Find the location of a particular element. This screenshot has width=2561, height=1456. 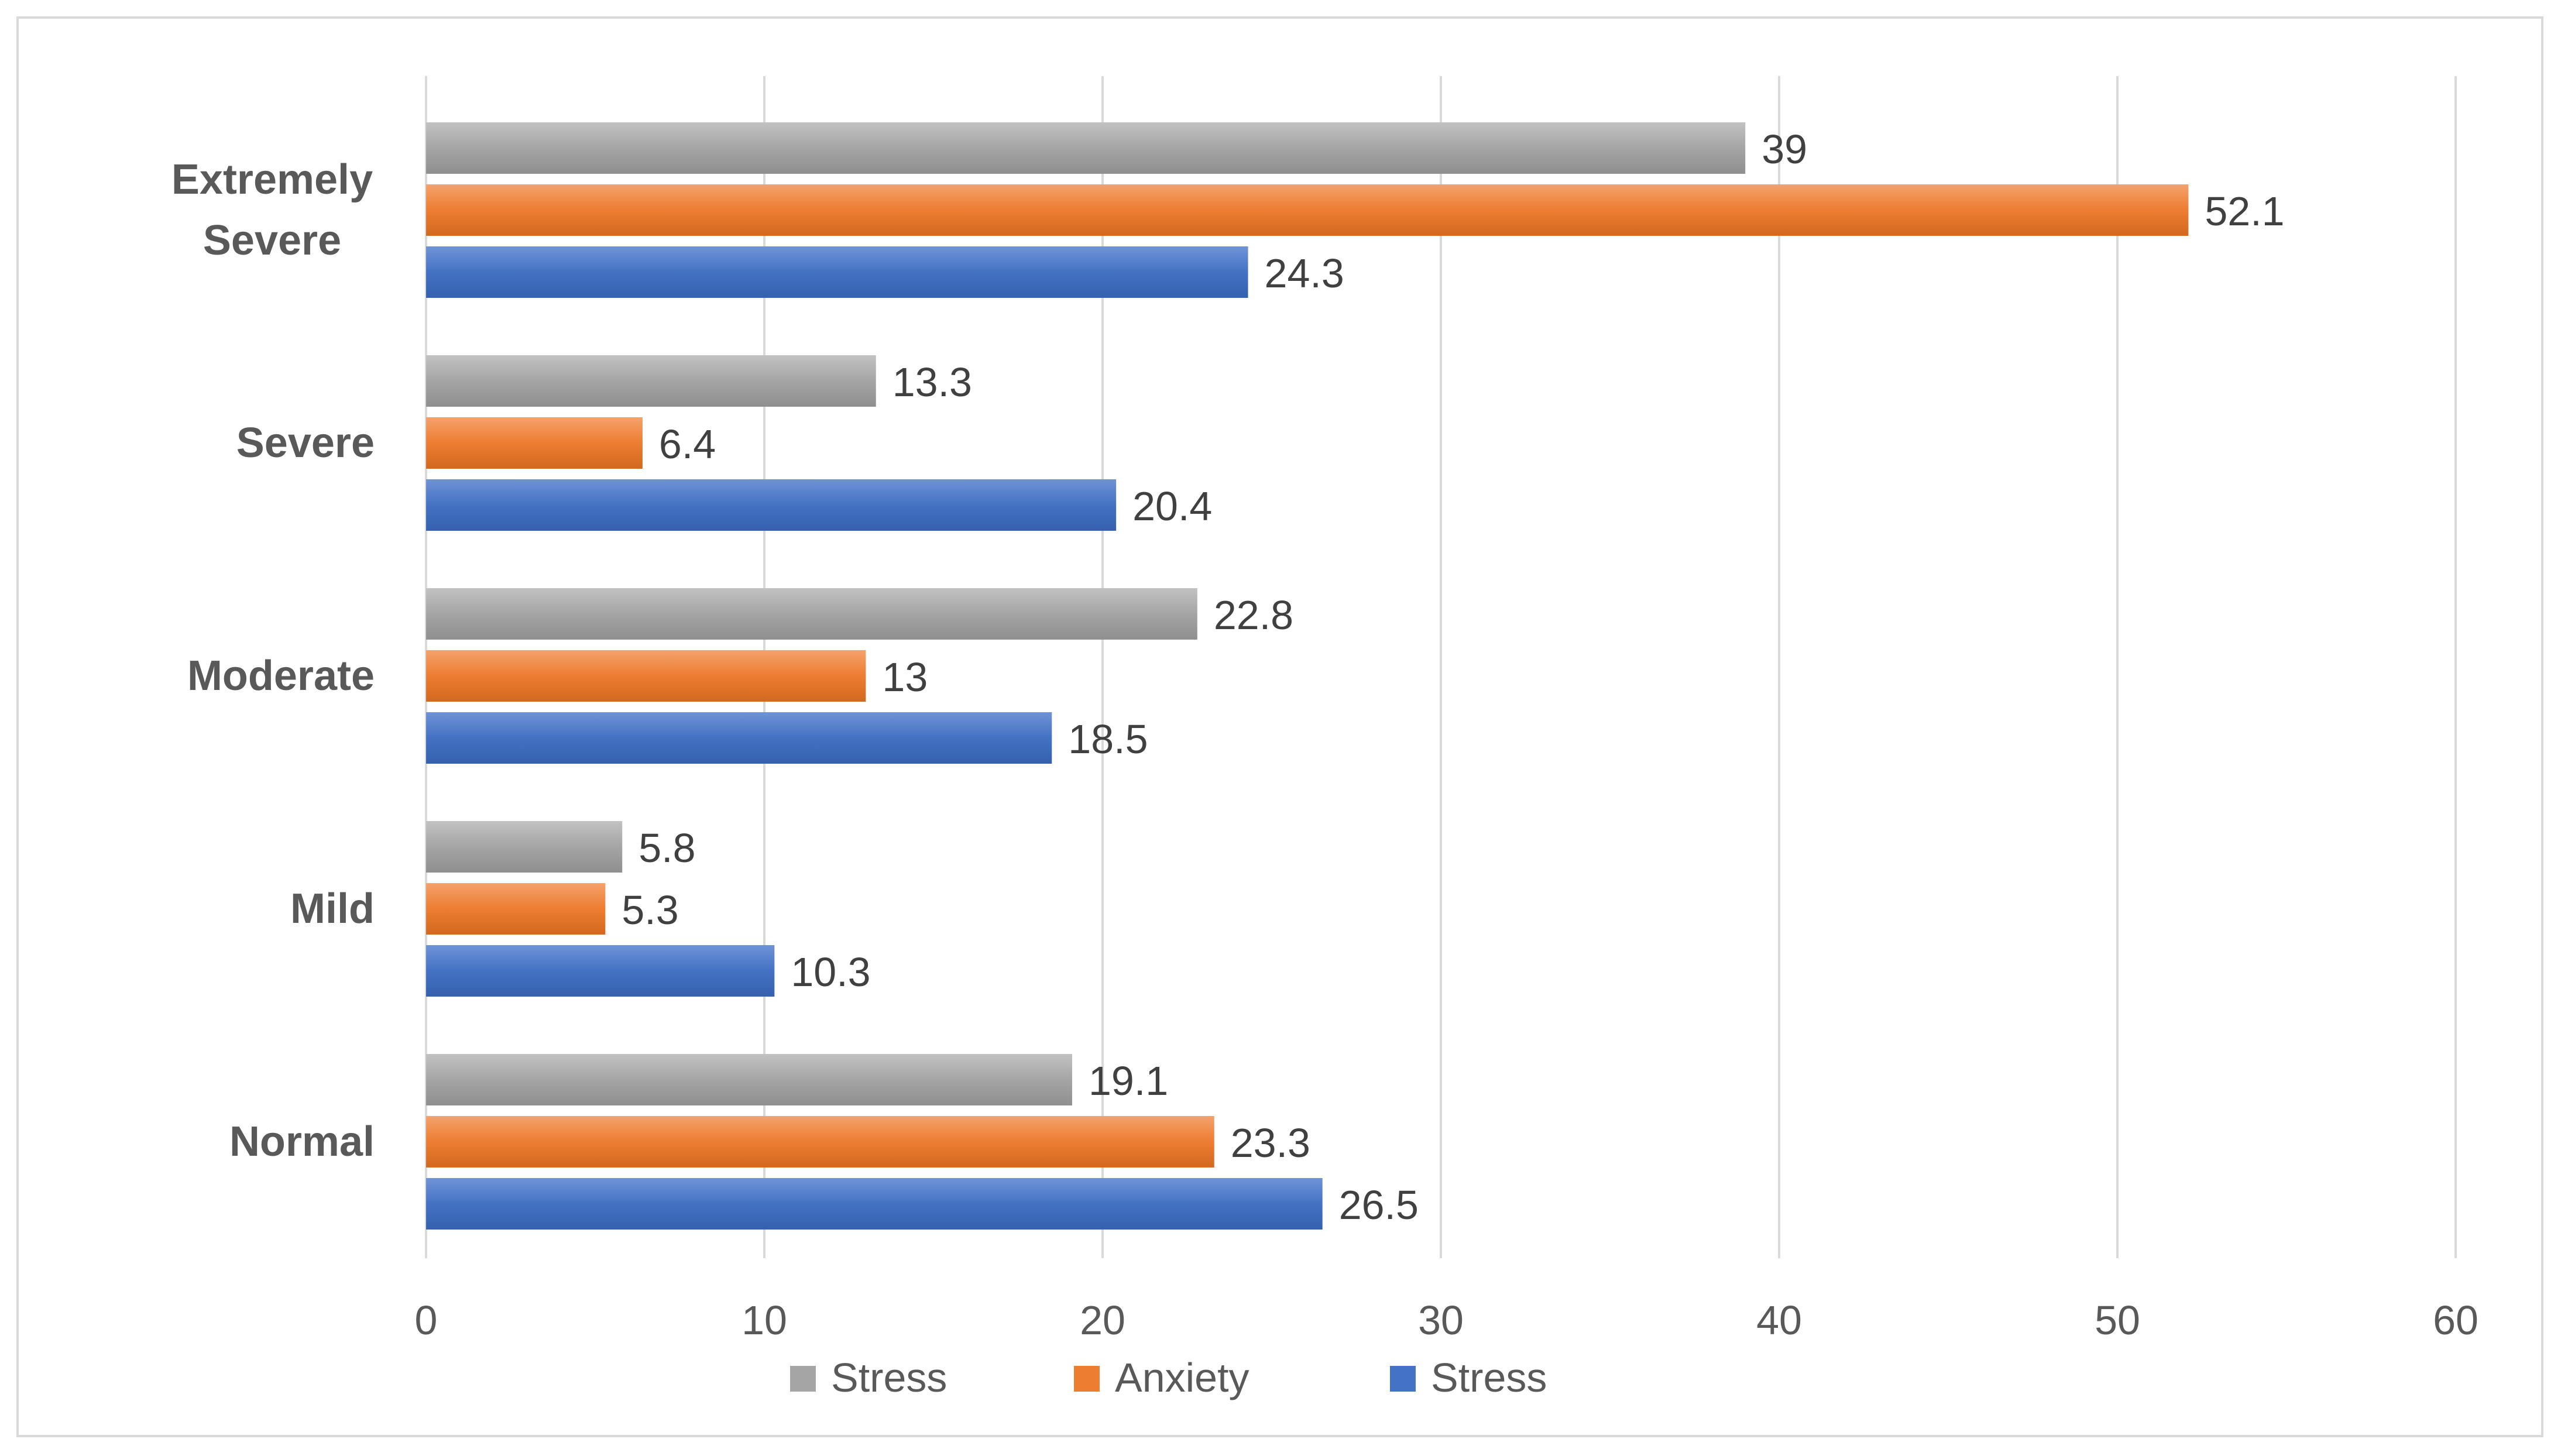

legend-label-anxiety: Anxiety is located at coordinates (1182, 1377).